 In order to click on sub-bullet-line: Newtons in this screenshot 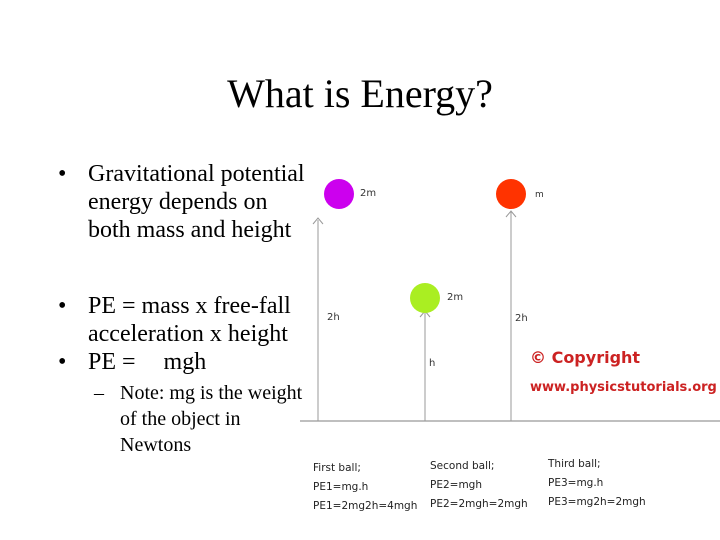, I will do `click(156, 445)`.